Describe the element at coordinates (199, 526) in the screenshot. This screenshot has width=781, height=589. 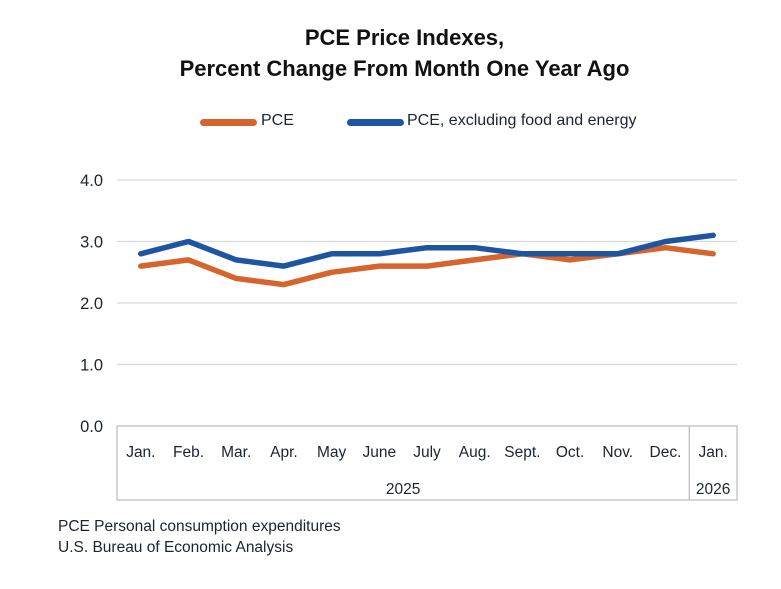
I see `footnote-pce-definition: PCE Personal consumption expenditures` at that location.